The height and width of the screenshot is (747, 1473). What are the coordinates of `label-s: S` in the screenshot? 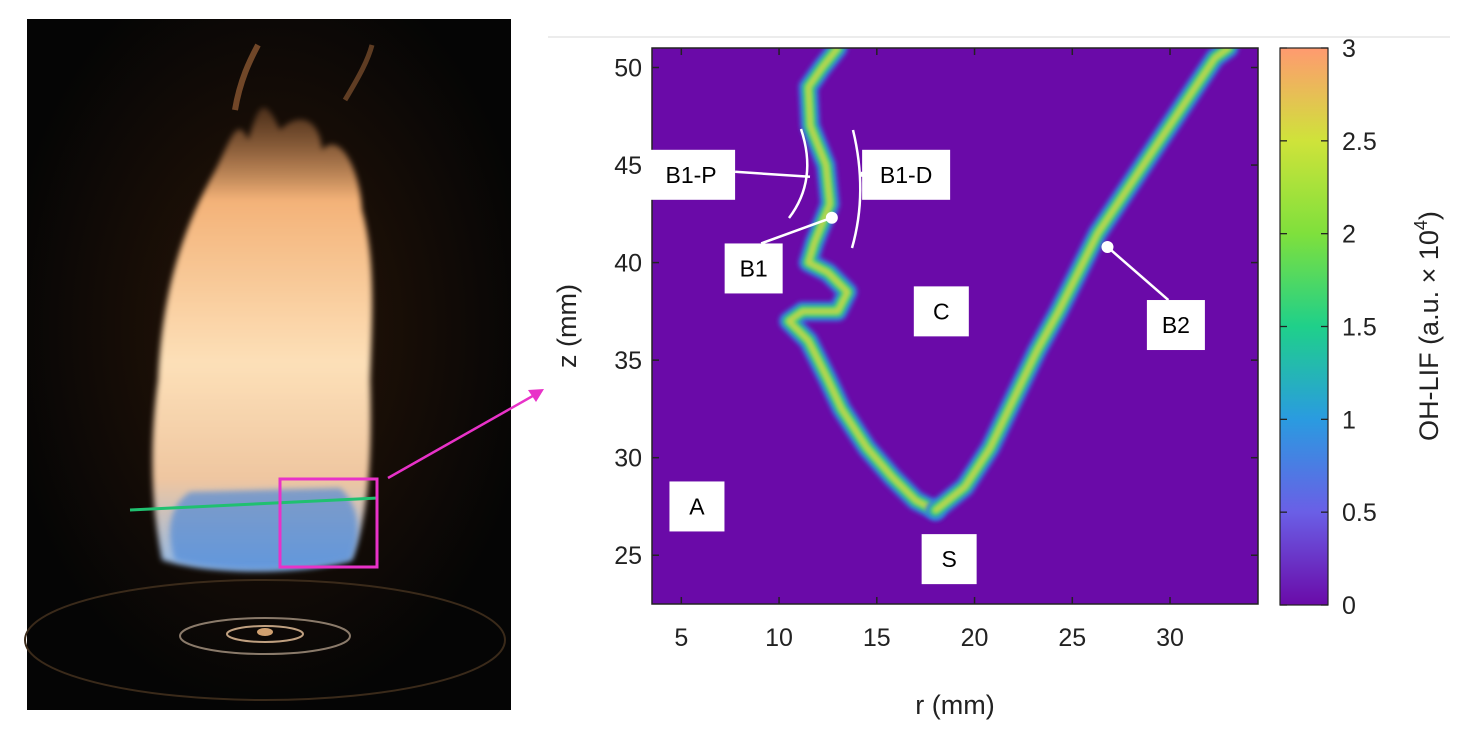 It's located at (948, 559).